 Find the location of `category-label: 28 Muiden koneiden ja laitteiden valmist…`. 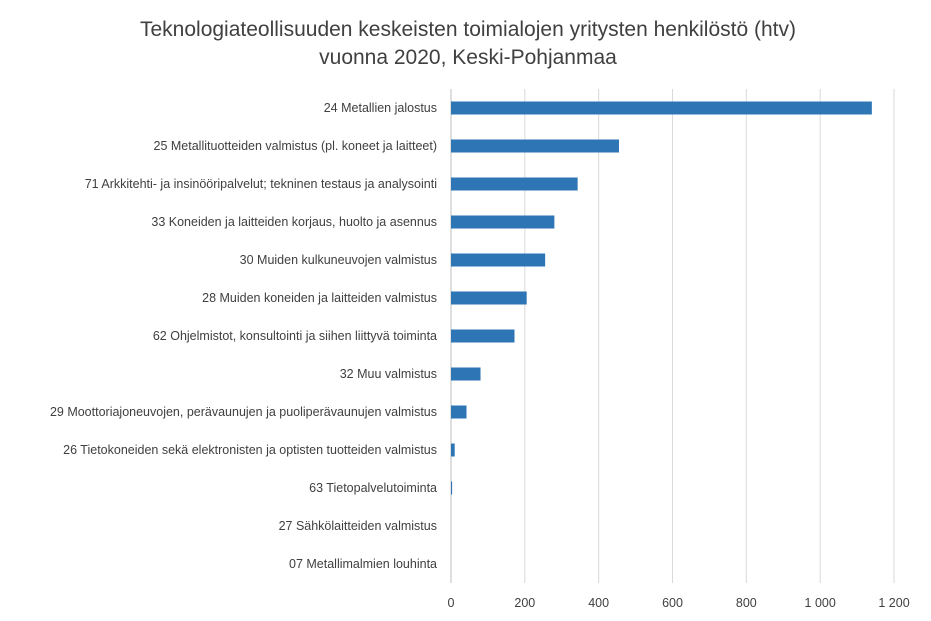

category-label: 28 Muiden koneiden ja laitteiden valmist… is located at coordinates (319, 298).